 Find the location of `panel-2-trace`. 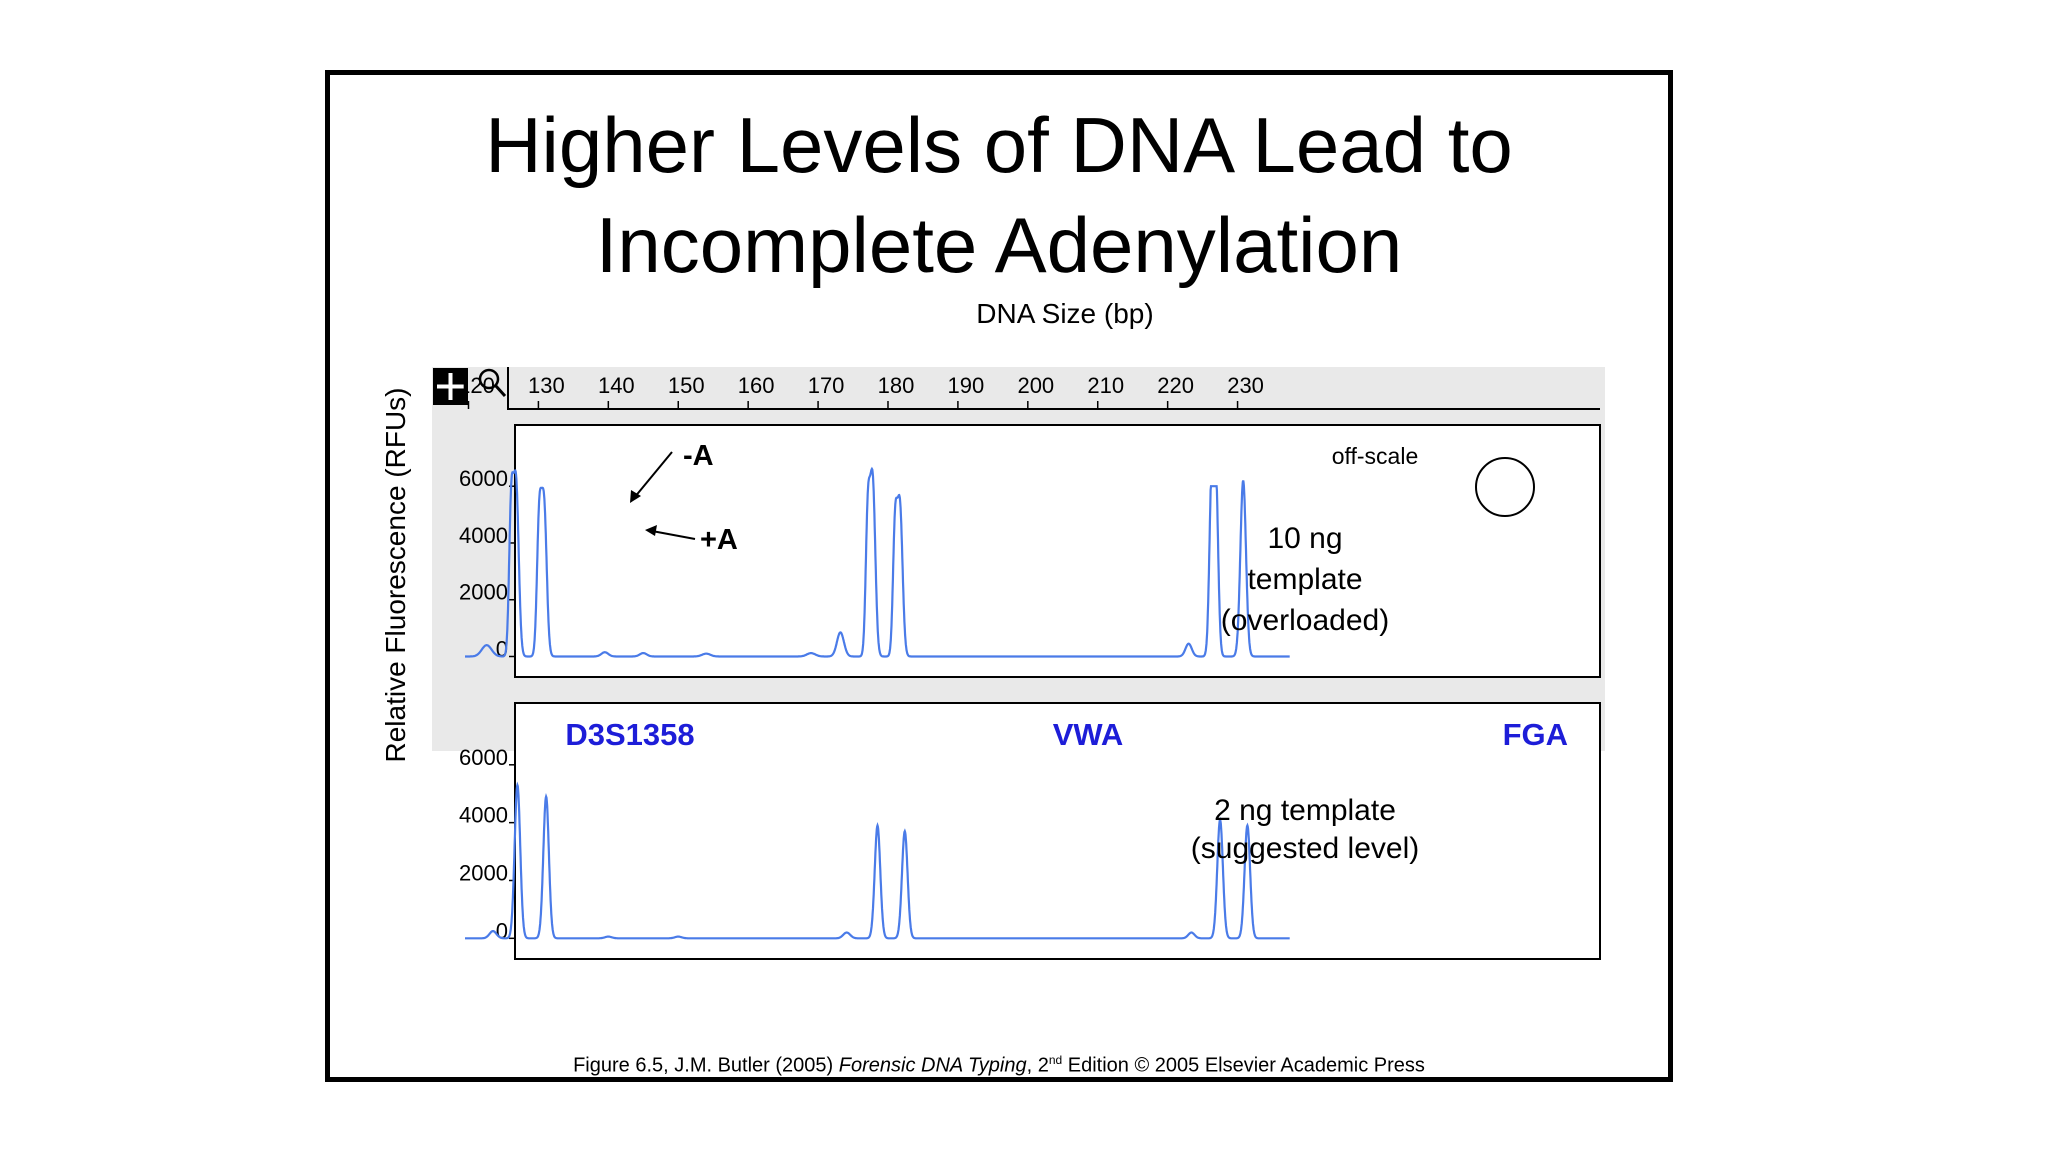

panel-2-trace is located at coordinates (877, 860).